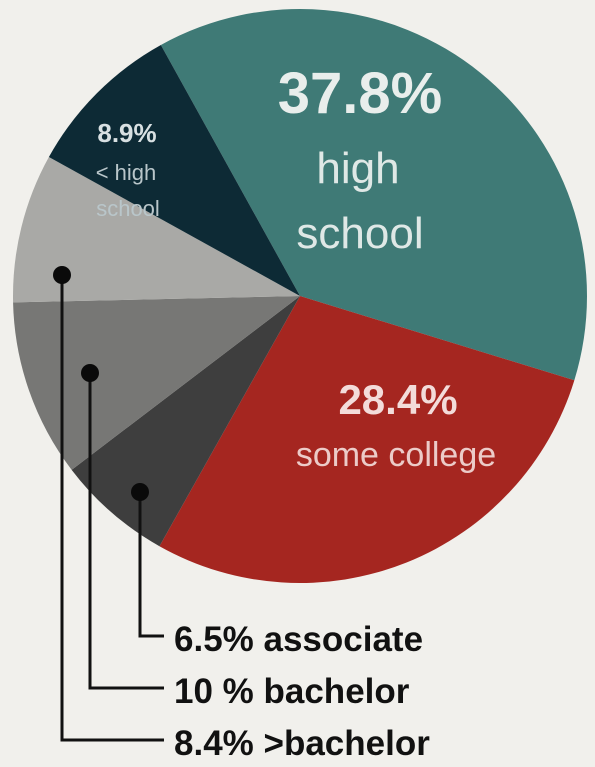  What do you see at coordinates (128, 208) in the screenshot?
I see `slice-label-less-high-school-line2: school` at bounding box center [128, 208].